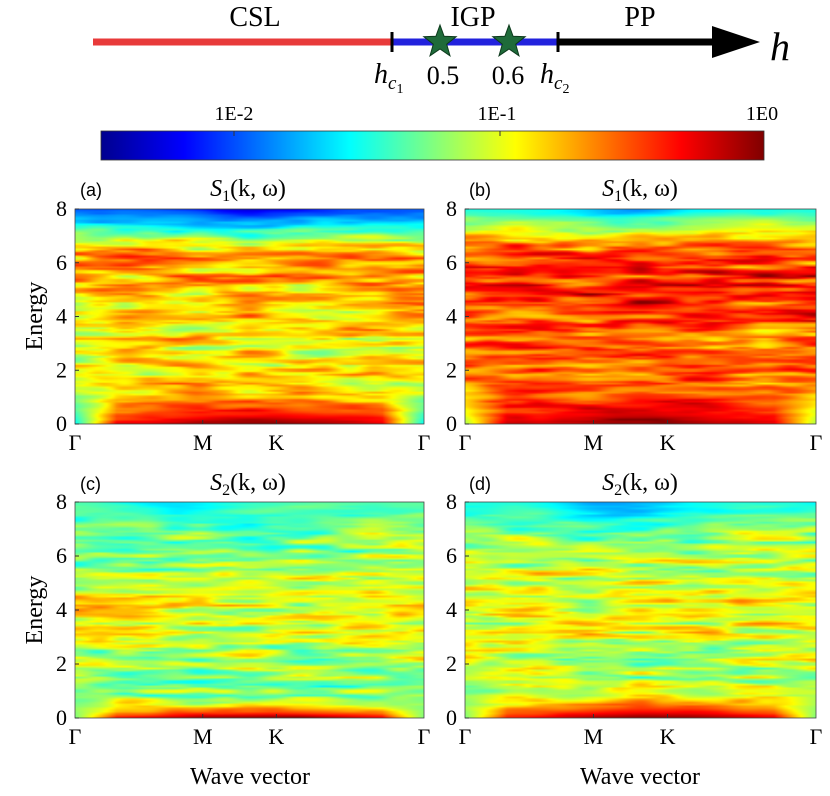 The height and width of the screenshot is (796, 830). I want to click on x-tick-label-d-2: K, so click(668, 736).